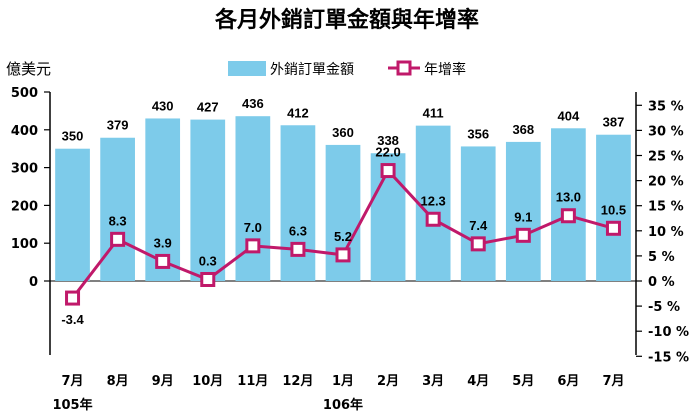  I want to click on right-tick-label: 35 %, so click(666, 106).